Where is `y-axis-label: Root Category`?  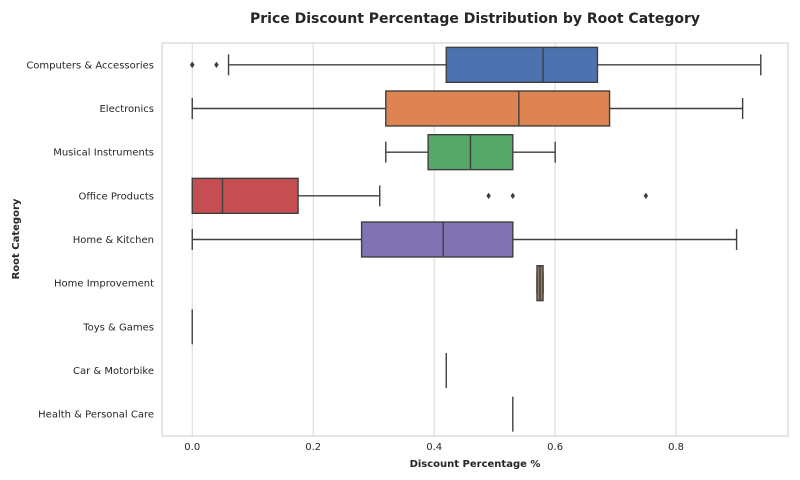
y-axis-label: Root Category is located at coordinates (16, 238).